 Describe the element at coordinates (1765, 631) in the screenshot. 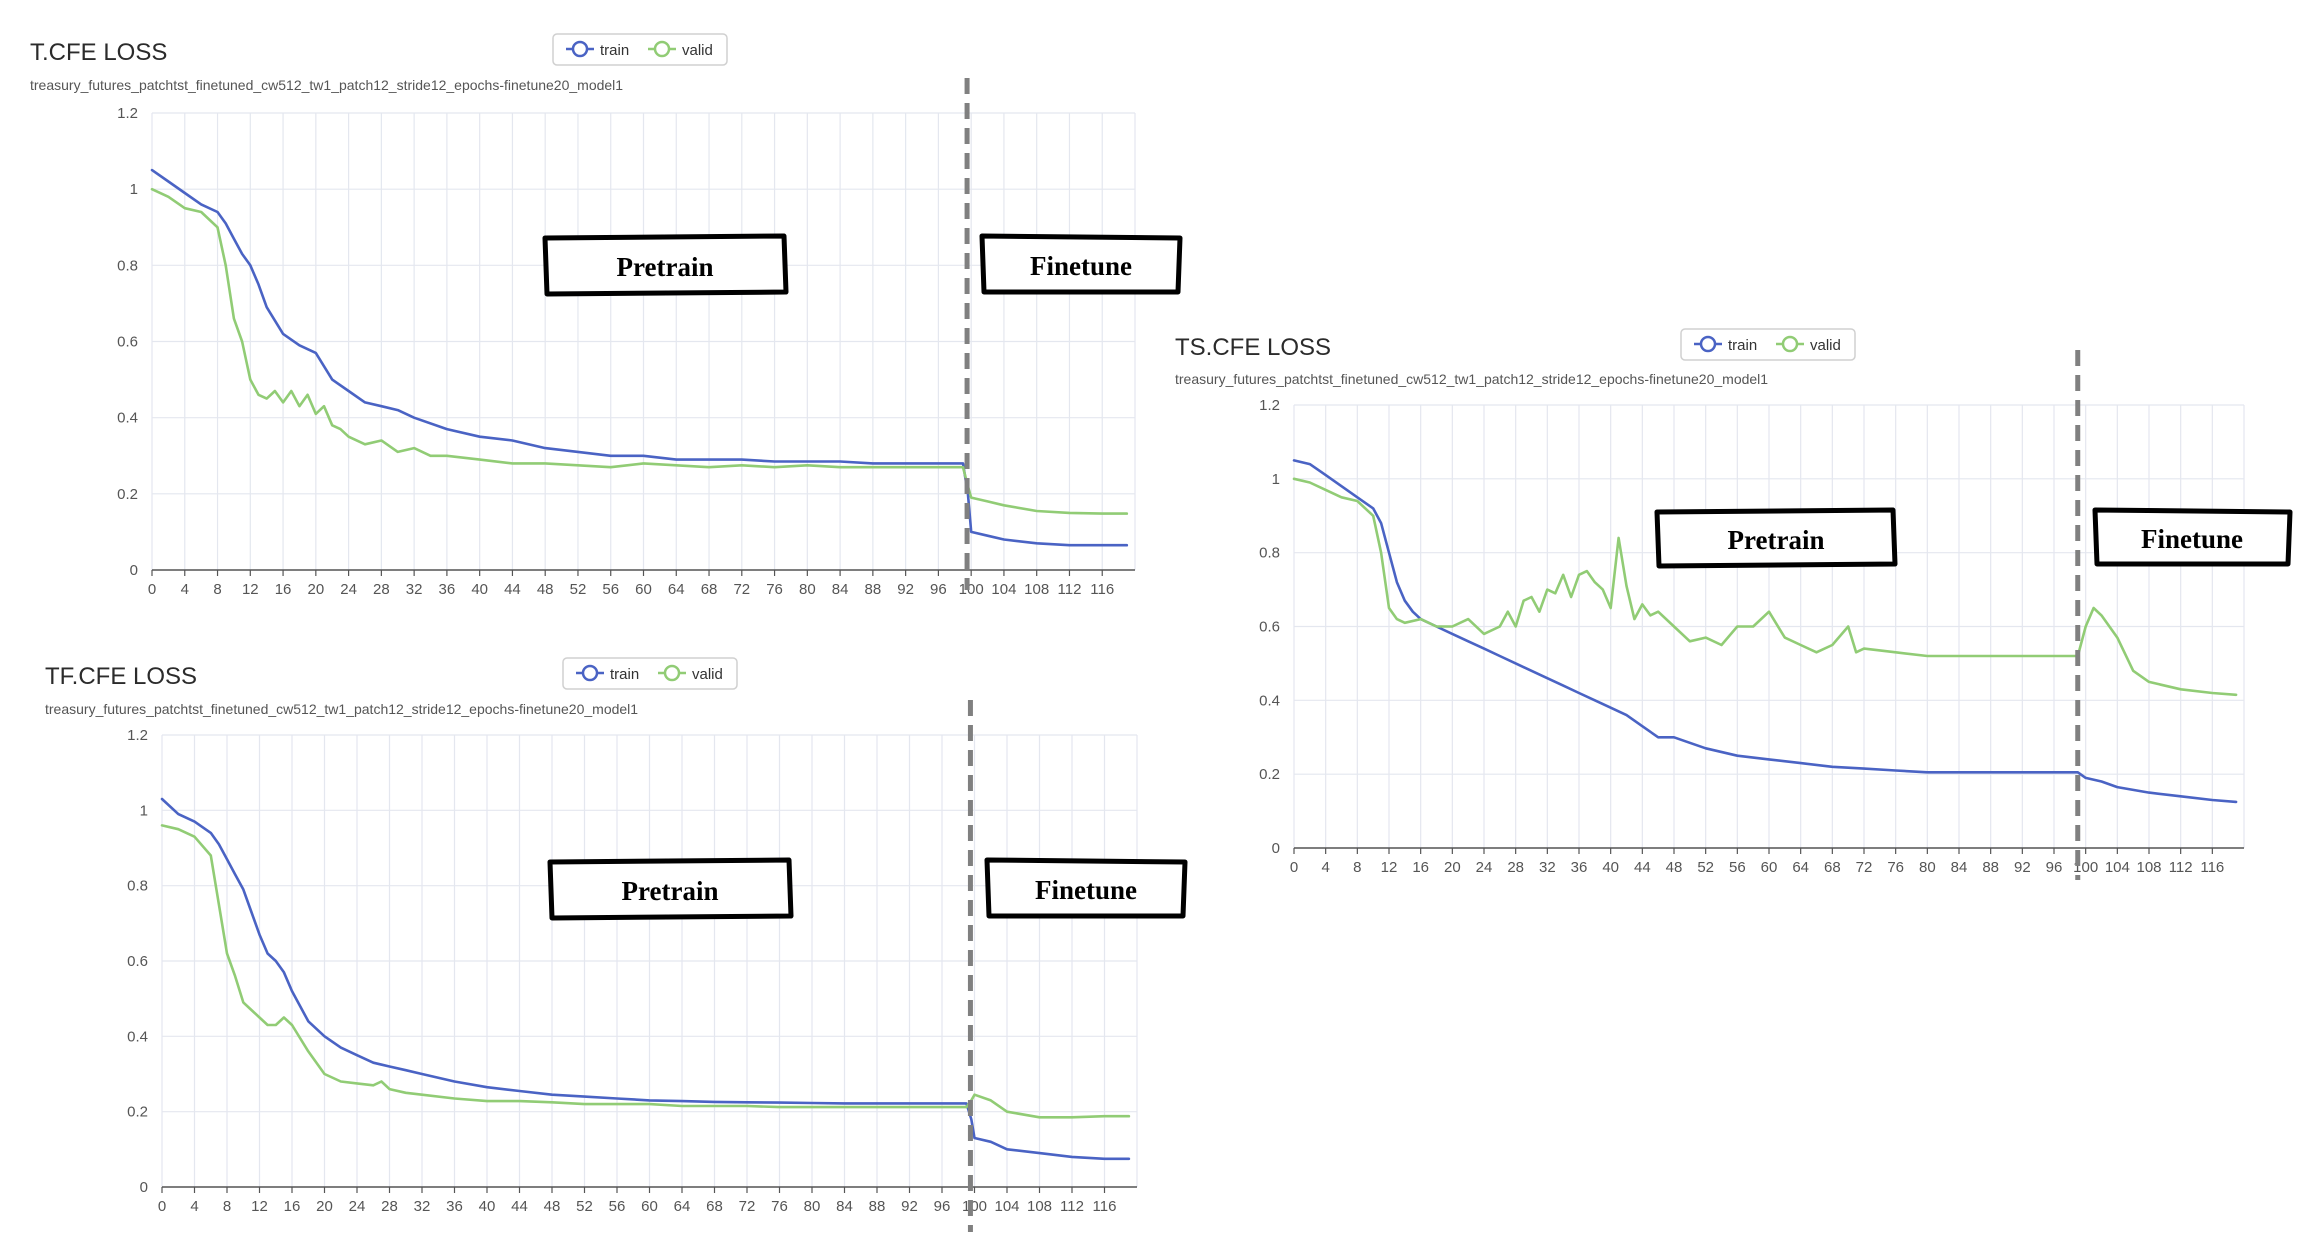

I see `series-line-train` at that location.